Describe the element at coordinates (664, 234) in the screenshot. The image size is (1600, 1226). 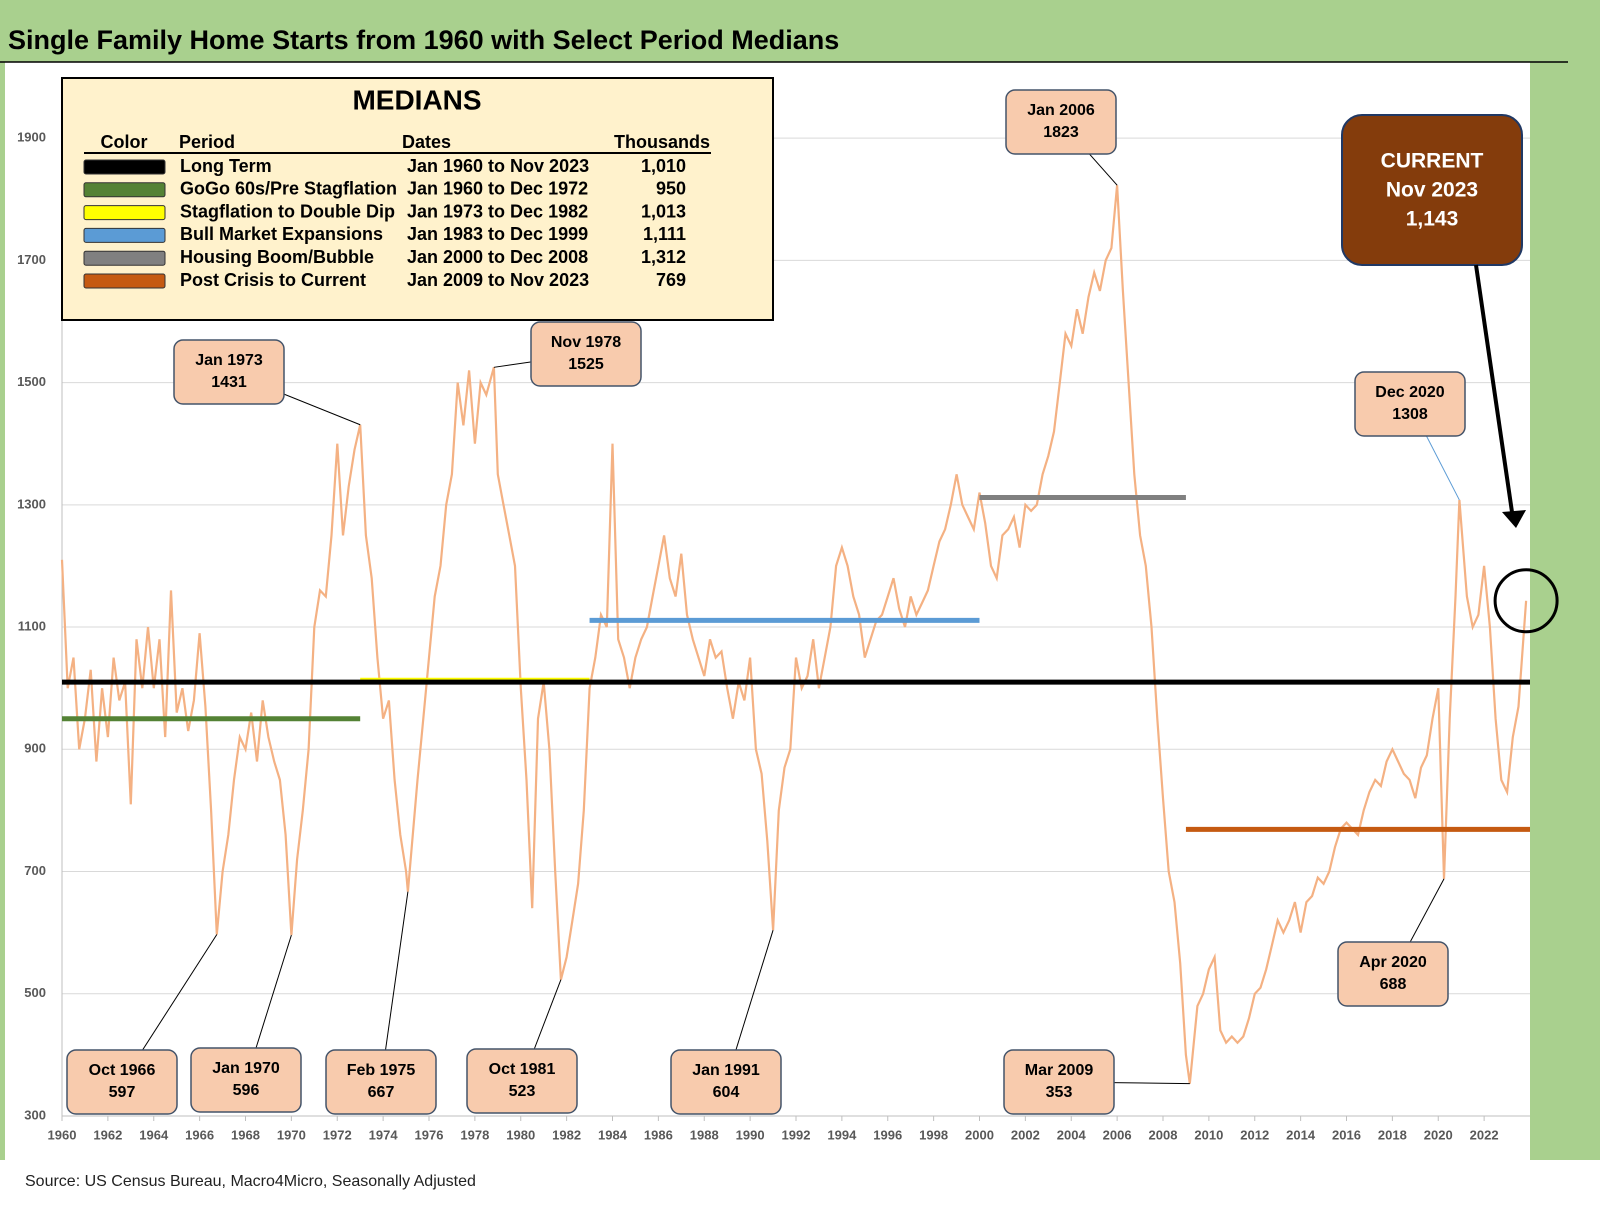
I see `legend-value: 1,111` at that location.